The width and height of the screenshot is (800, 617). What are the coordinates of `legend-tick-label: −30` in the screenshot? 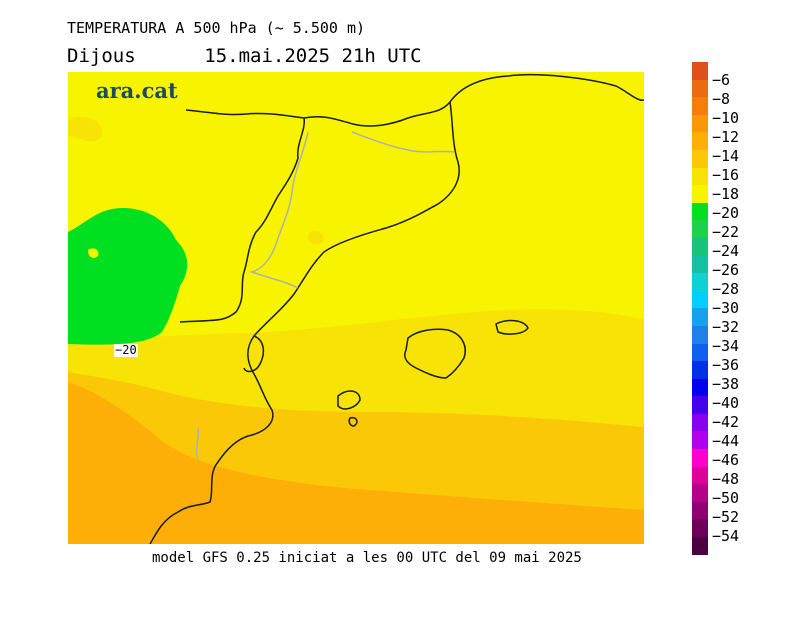 It's located at (726, 308).